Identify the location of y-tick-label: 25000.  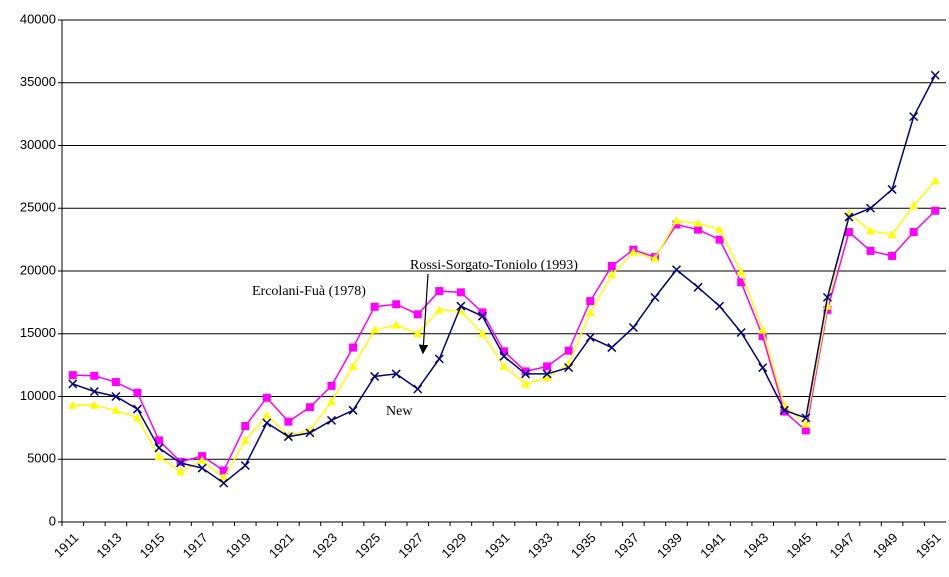
(38, 207).